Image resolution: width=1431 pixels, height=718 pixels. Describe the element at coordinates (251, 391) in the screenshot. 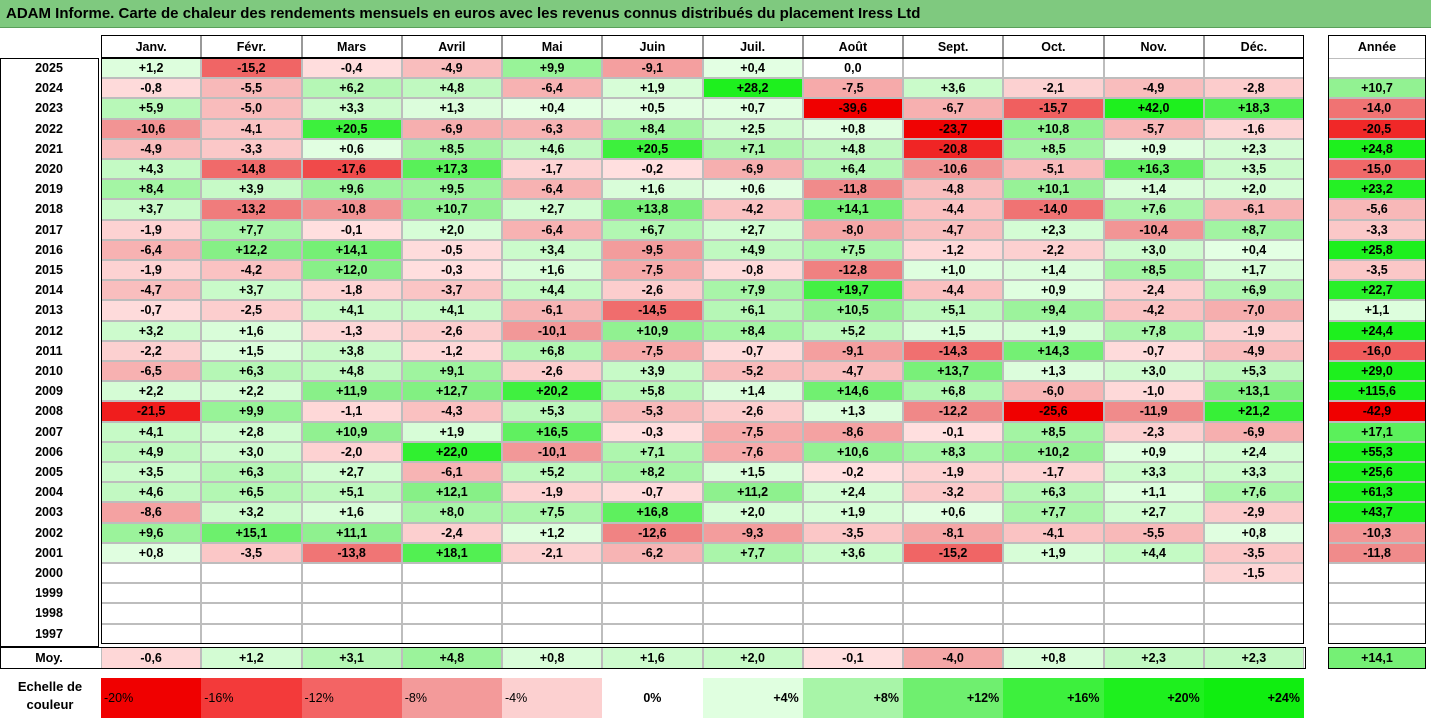

I see `heatmap-cell: +2,2` at that location.